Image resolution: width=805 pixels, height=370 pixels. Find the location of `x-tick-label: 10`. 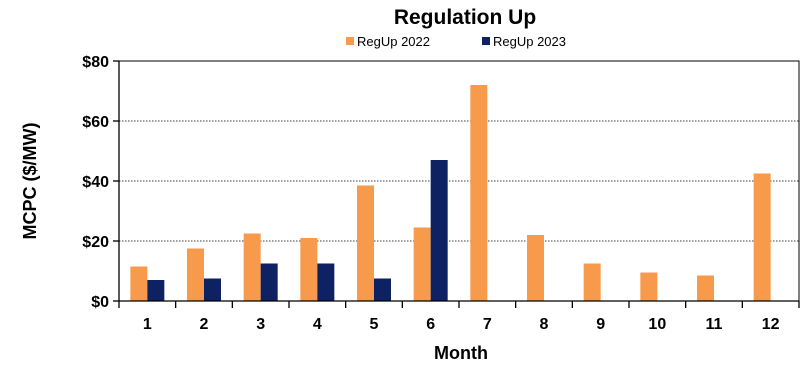

x-tick-label: 10 is located at coordinates (657, 324).